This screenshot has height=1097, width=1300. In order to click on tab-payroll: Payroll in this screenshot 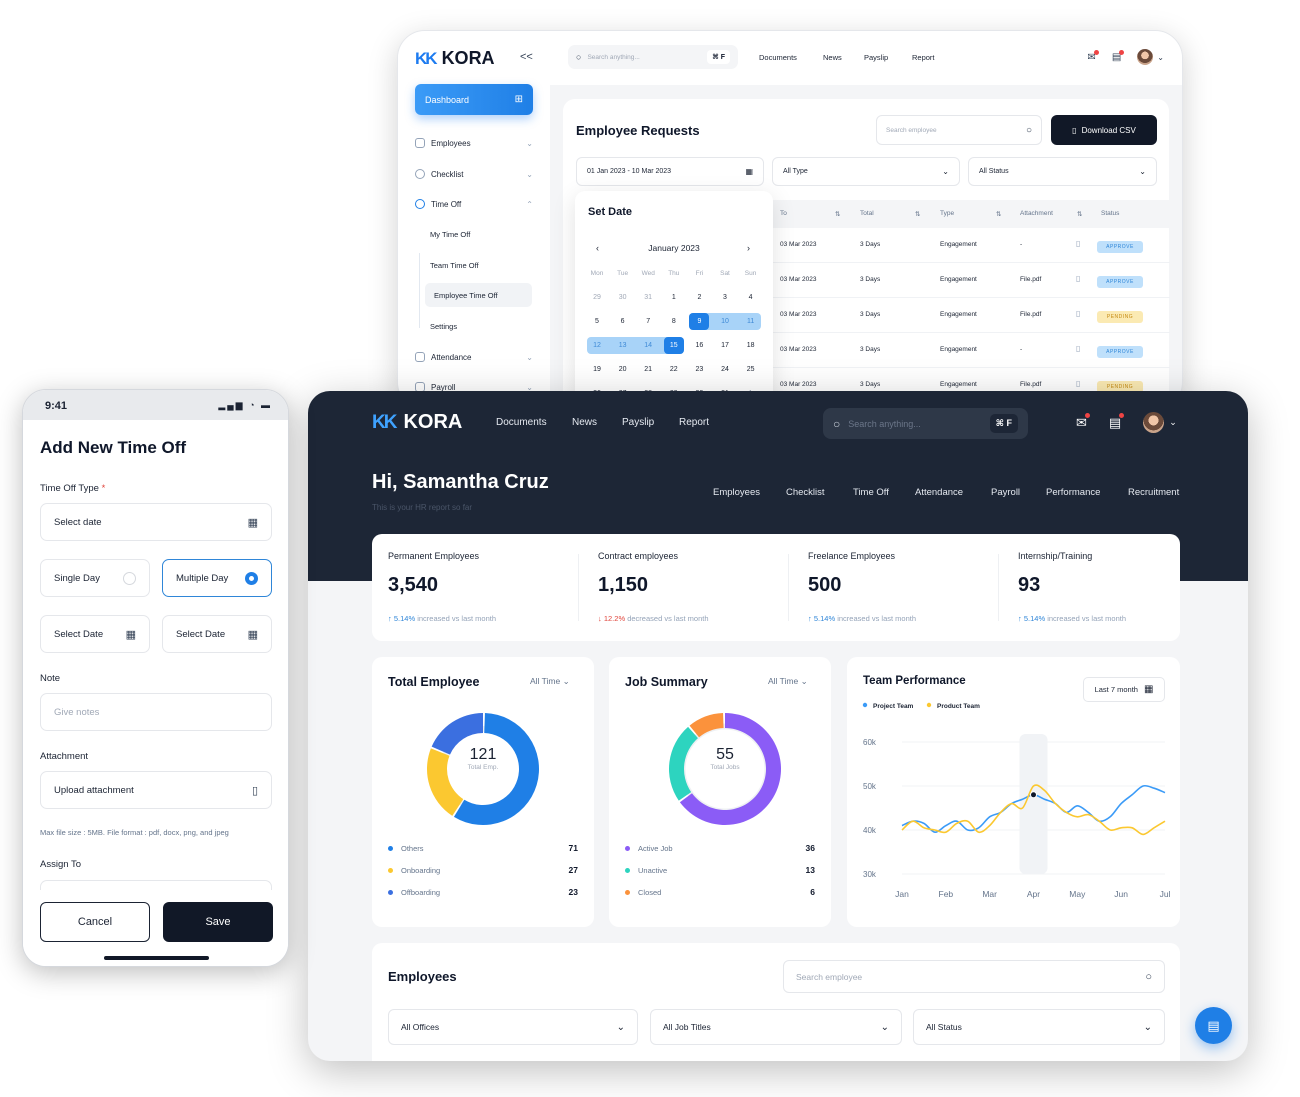, I will do `click(1006, 492)`.